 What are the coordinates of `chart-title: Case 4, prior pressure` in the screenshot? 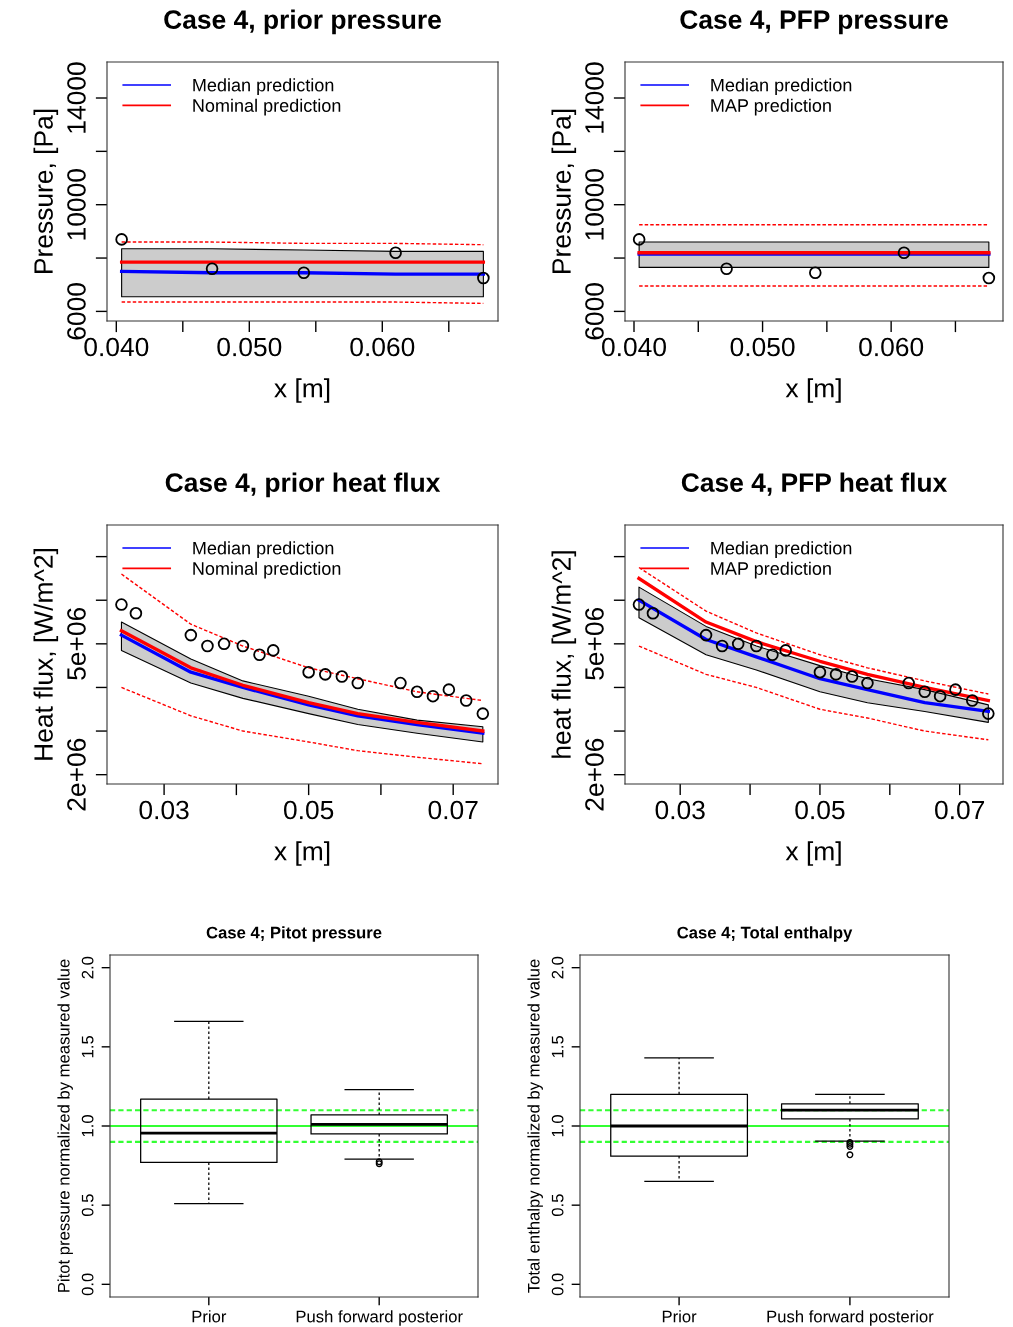 It's located at (302, 22).